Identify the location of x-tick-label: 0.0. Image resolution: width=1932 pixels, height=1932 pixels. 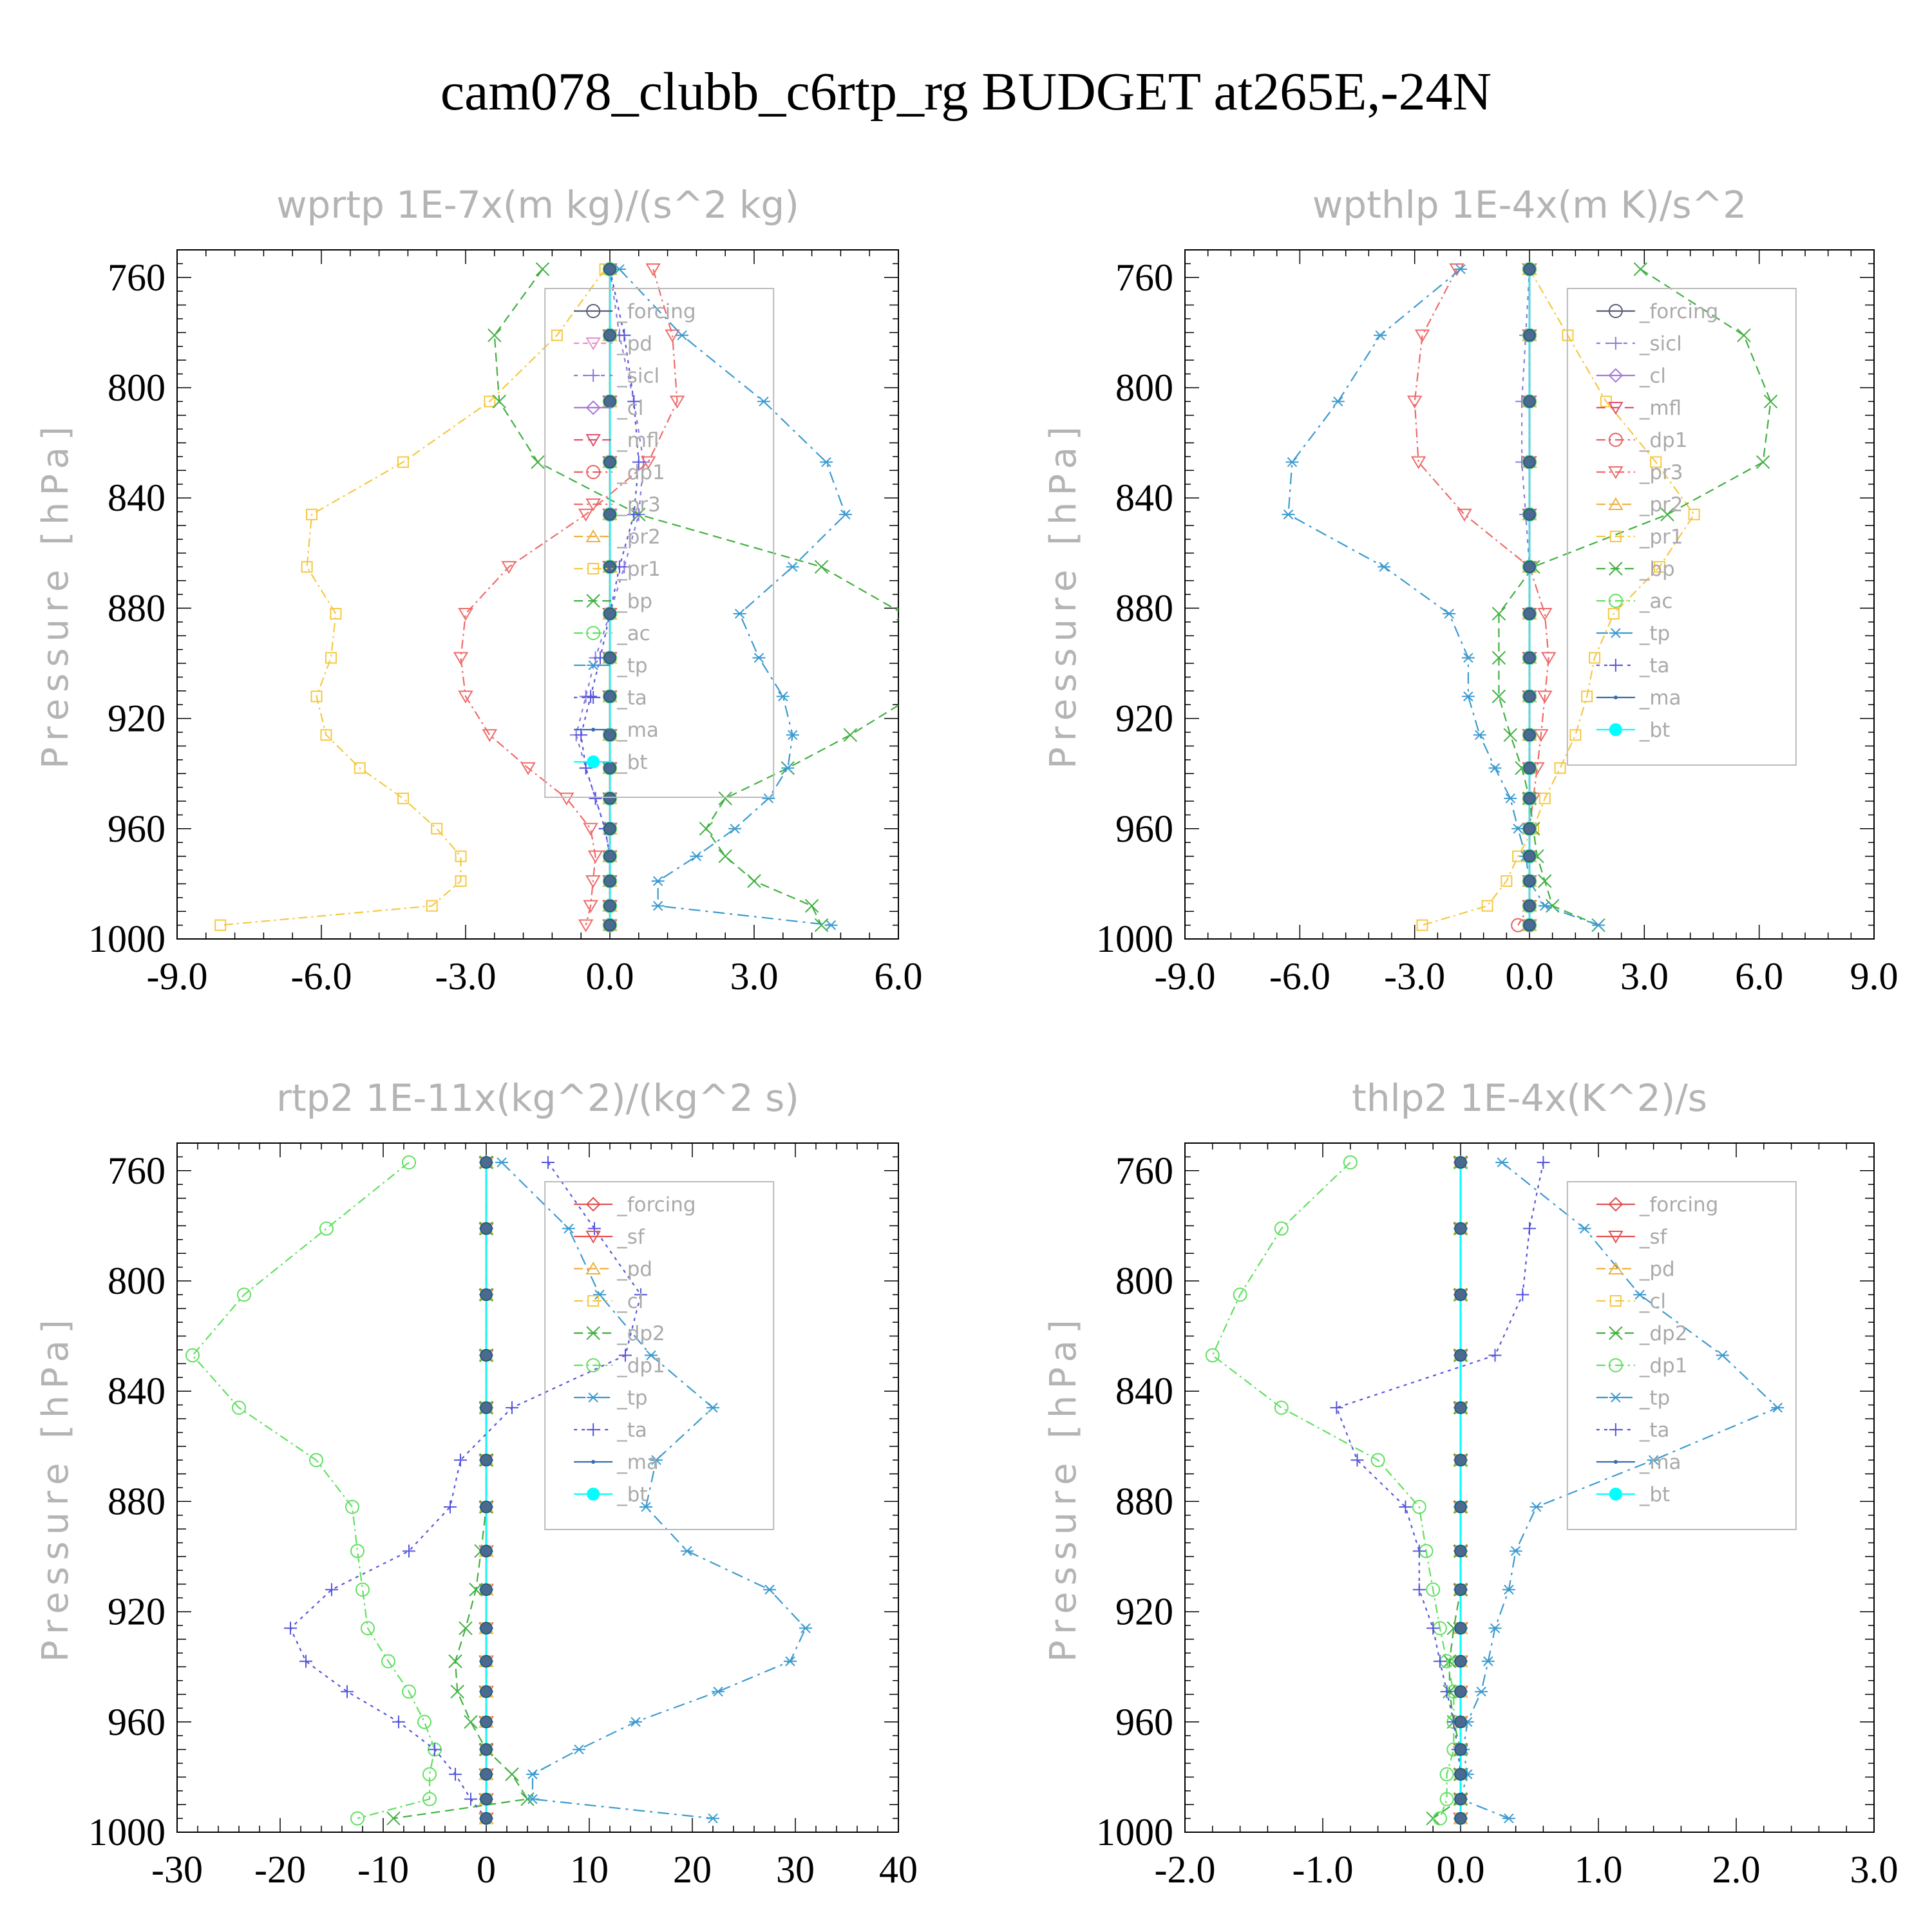
(1461, 1869).